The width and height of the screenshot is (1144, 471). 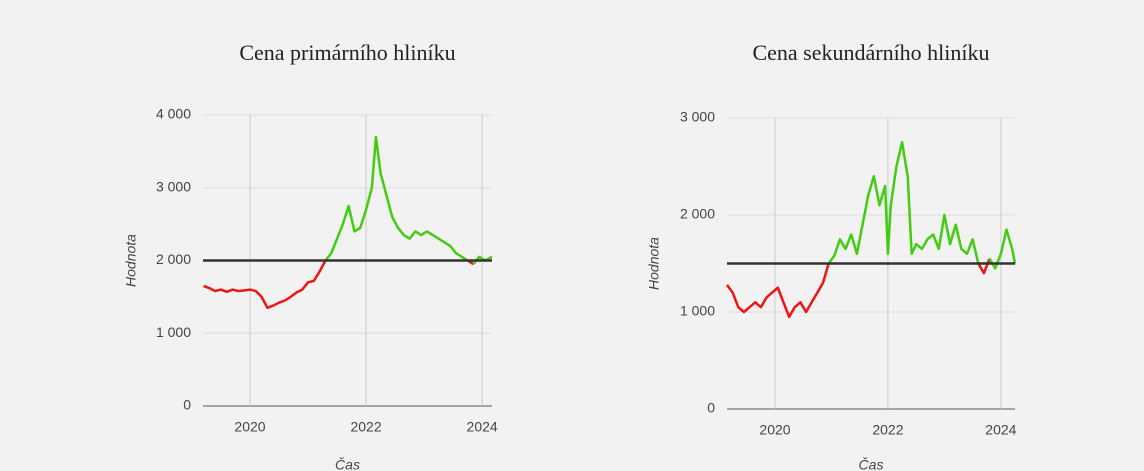 I want to click on y-tick-label: 4 000, so click(x=173, y=114).